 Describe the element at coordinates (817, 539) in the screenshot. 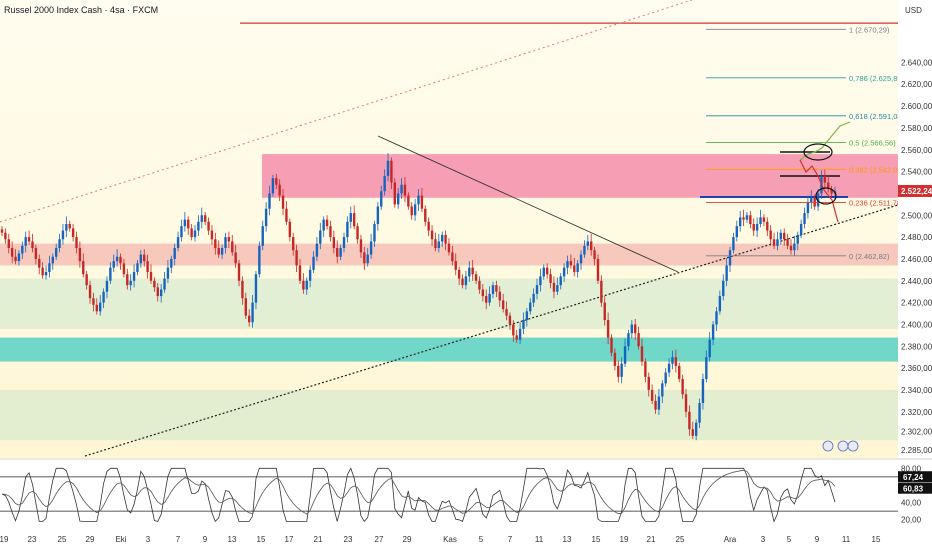

I see `time-tick-label: 9` at that location.